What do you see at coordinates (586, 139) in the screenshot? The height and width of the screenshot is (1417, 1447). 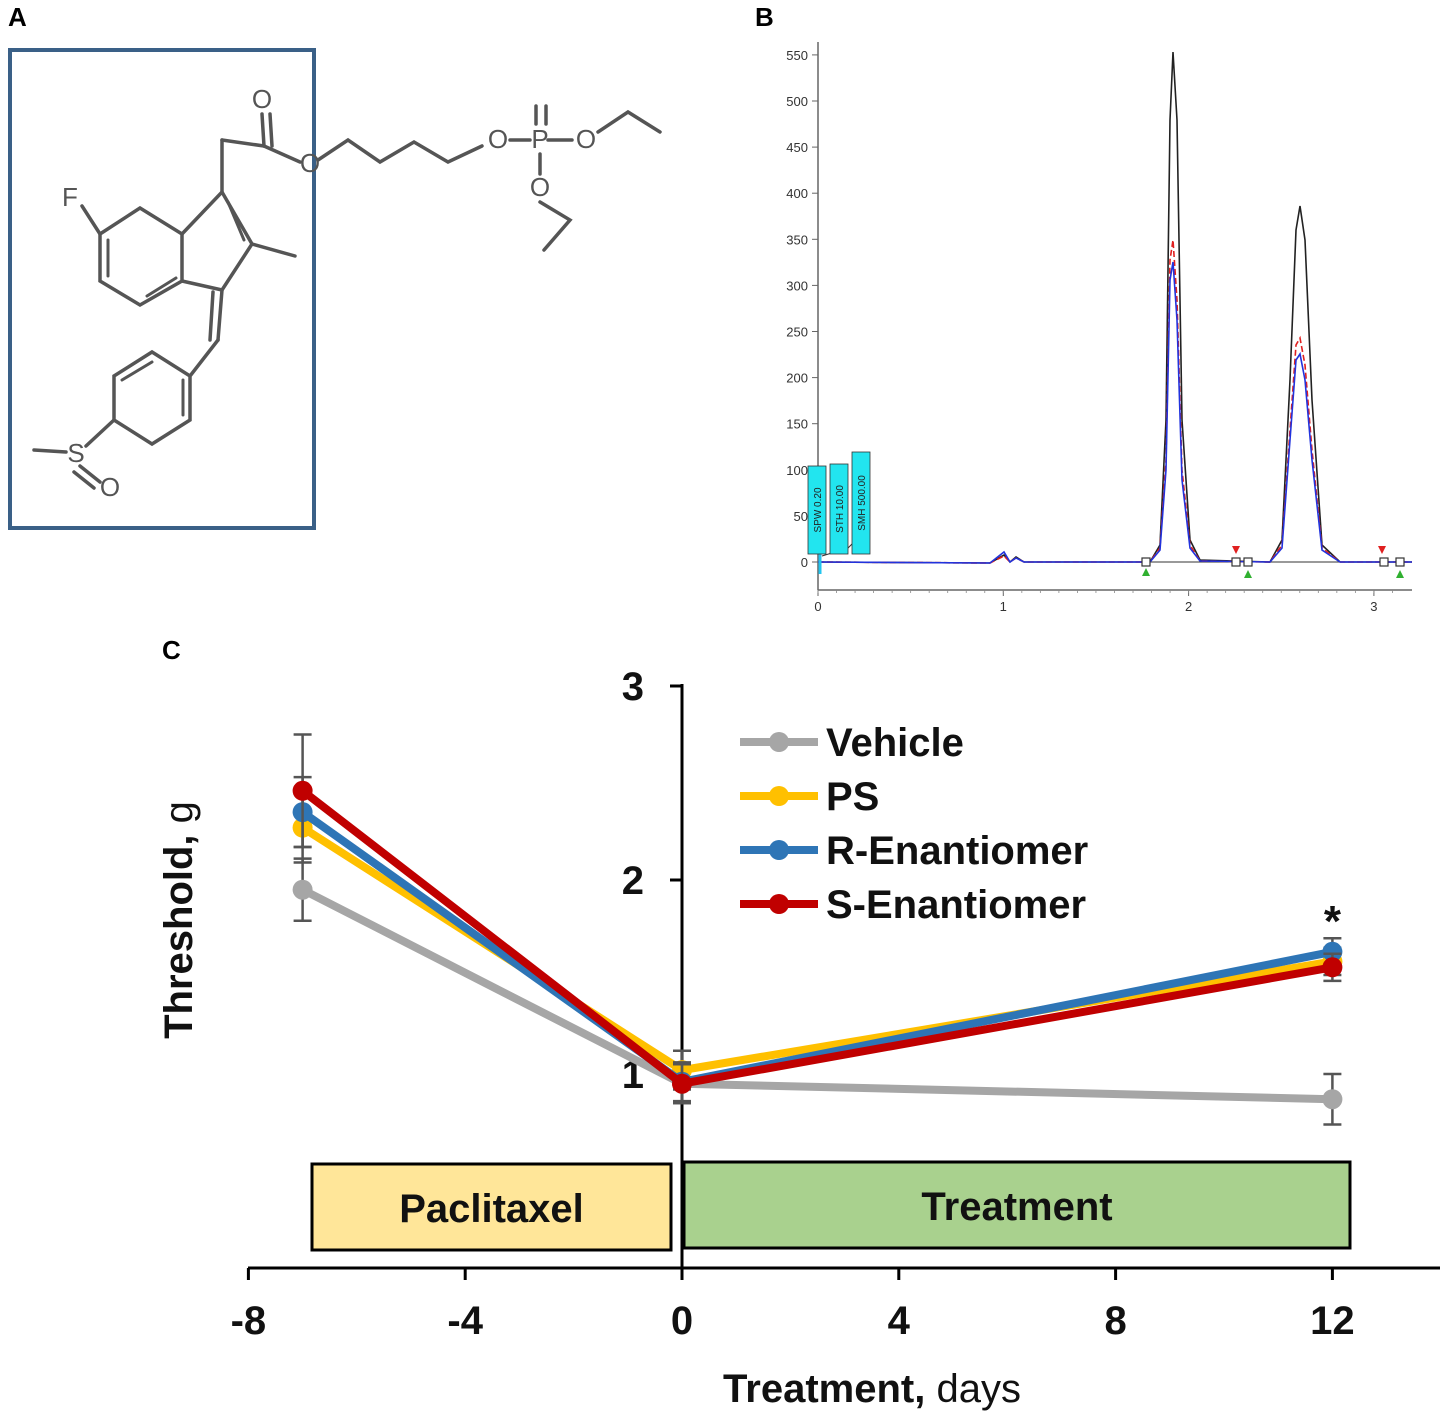 I see `atom-label-5: O` at bounding box center [586, 139].